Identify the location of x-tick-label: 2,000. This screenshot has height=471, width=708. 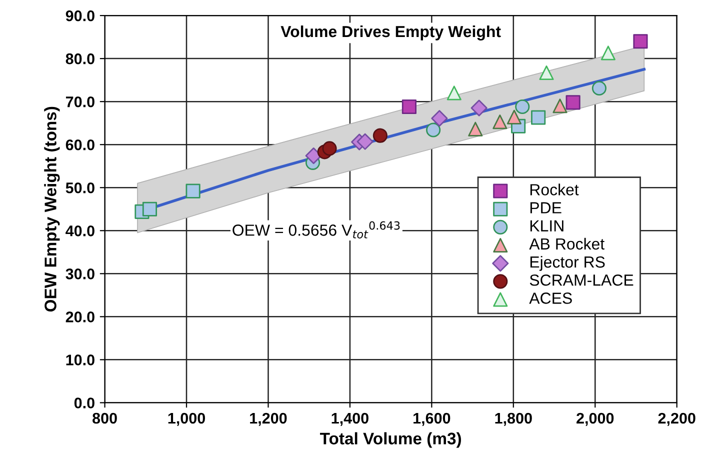
(595, 419).